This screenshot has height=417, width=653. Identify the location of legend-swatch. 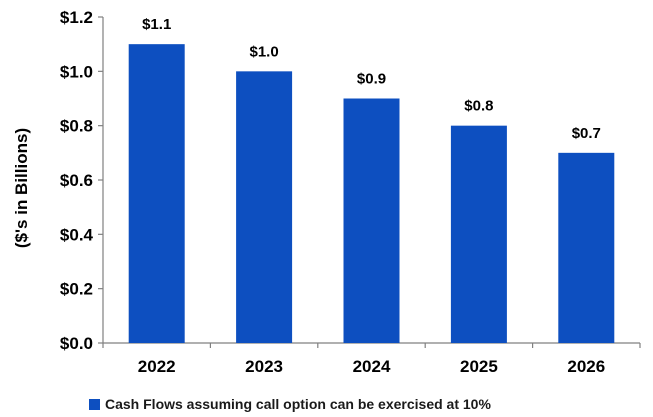
(94, 404).